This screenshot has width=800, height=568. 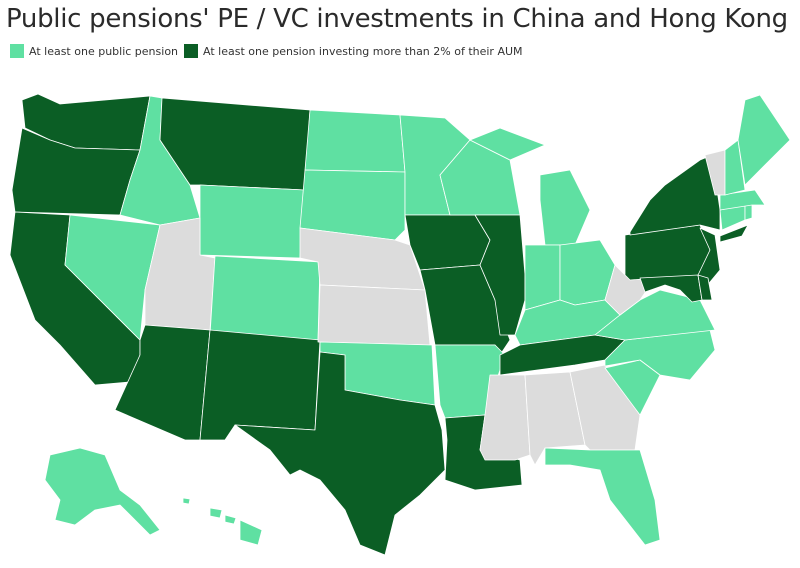 What do you see at coordinates (542, 277) in the screenshot?
I see `state-in` at bounding box center [542, 277].